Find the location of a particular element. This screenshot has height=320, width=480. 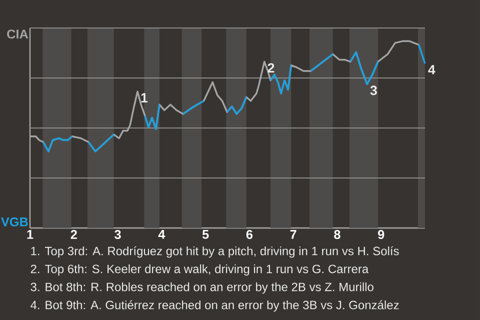

text: VGB is located at coordinates (14, 221).